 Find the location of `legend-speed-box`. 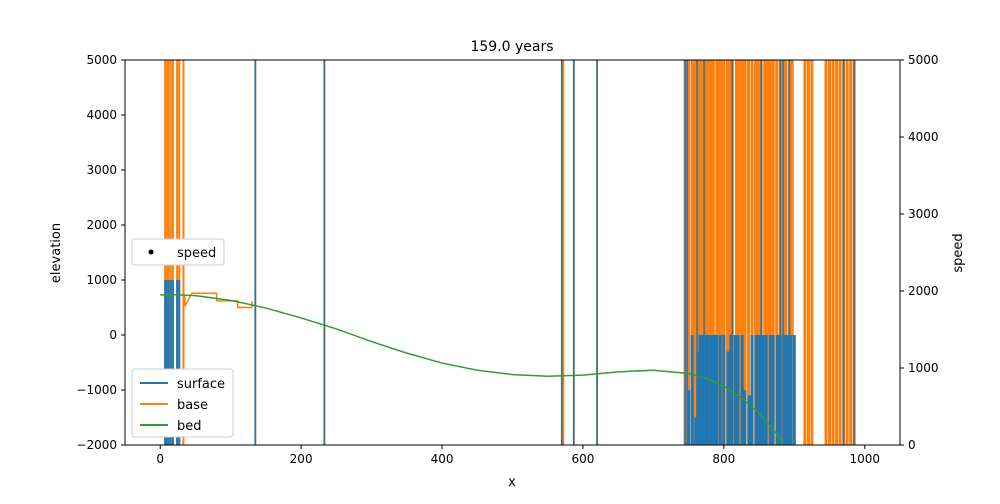

legend-speed-box is located at coordinates (178, 252).